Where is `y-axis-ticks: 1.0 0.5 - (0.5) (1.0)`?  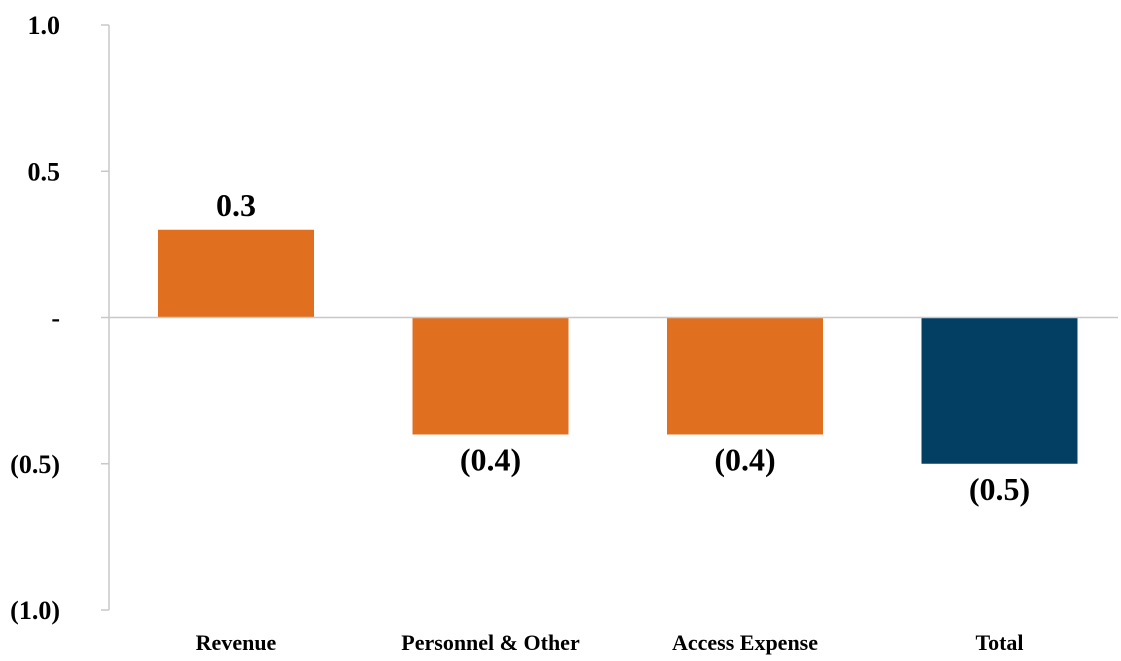
y-axis-ticks: 1.0 0.5 - (0.5) (1.0) is located at coordinates (59, 318).